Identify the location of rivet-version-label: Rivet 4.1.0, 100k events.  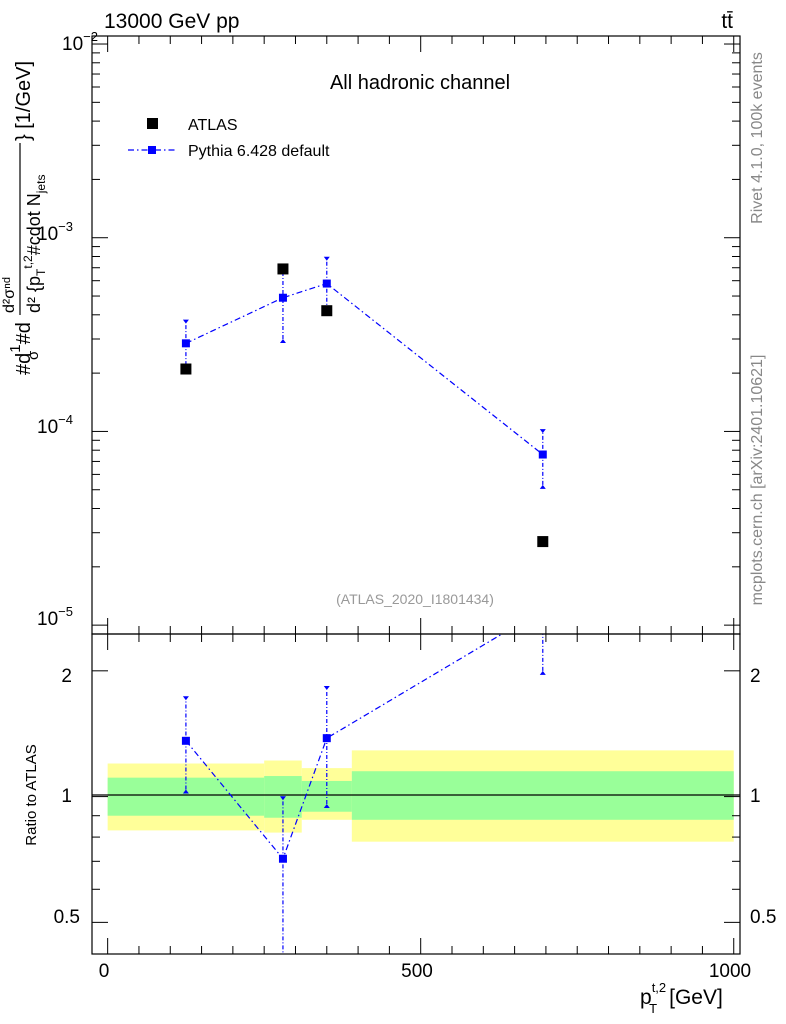
(757, 138).